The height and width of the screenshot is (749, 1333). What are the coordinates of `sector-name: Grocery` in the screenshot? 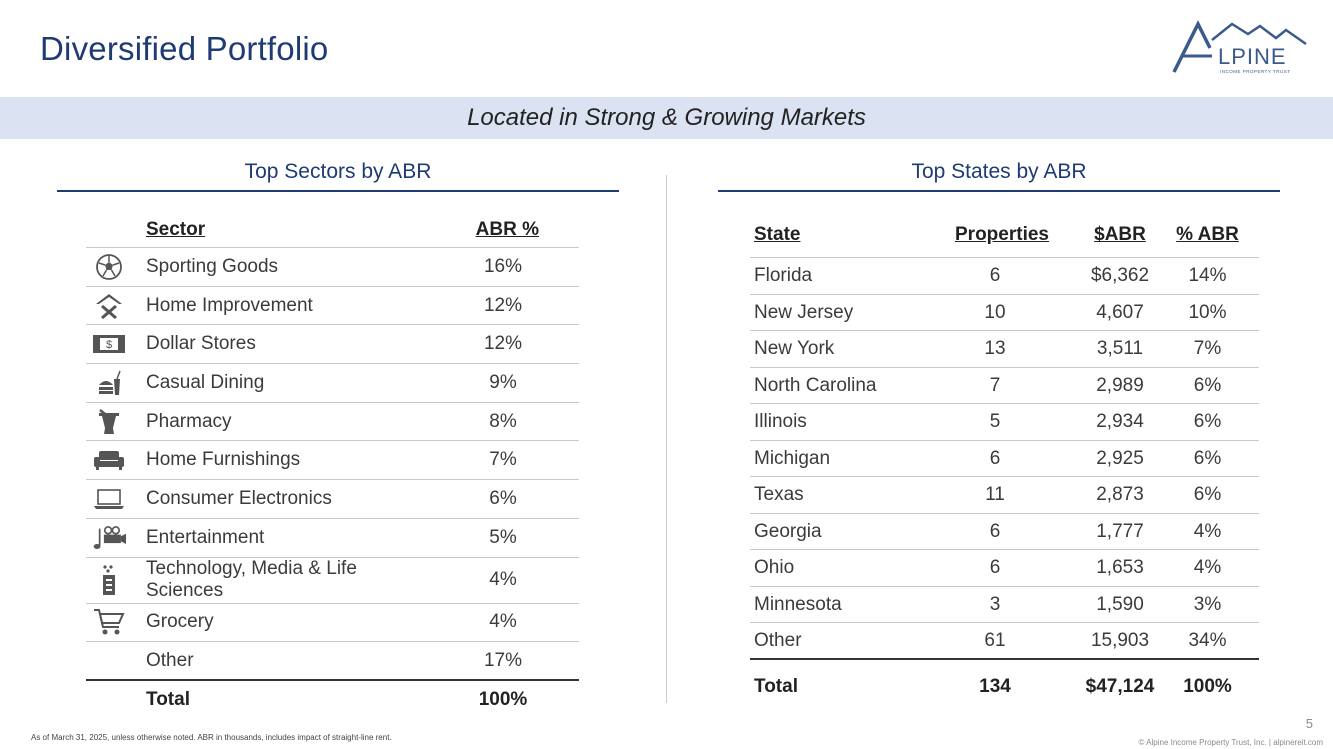 It's located at (180, 622).